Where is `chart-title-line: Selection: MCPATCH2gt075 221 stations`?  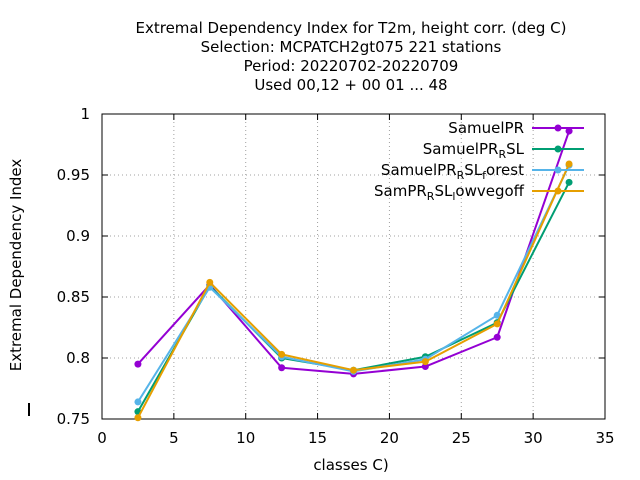 chart-title-line: Selection: MCPATCH2gt075 221 stations is located at coordinates (351, 47).